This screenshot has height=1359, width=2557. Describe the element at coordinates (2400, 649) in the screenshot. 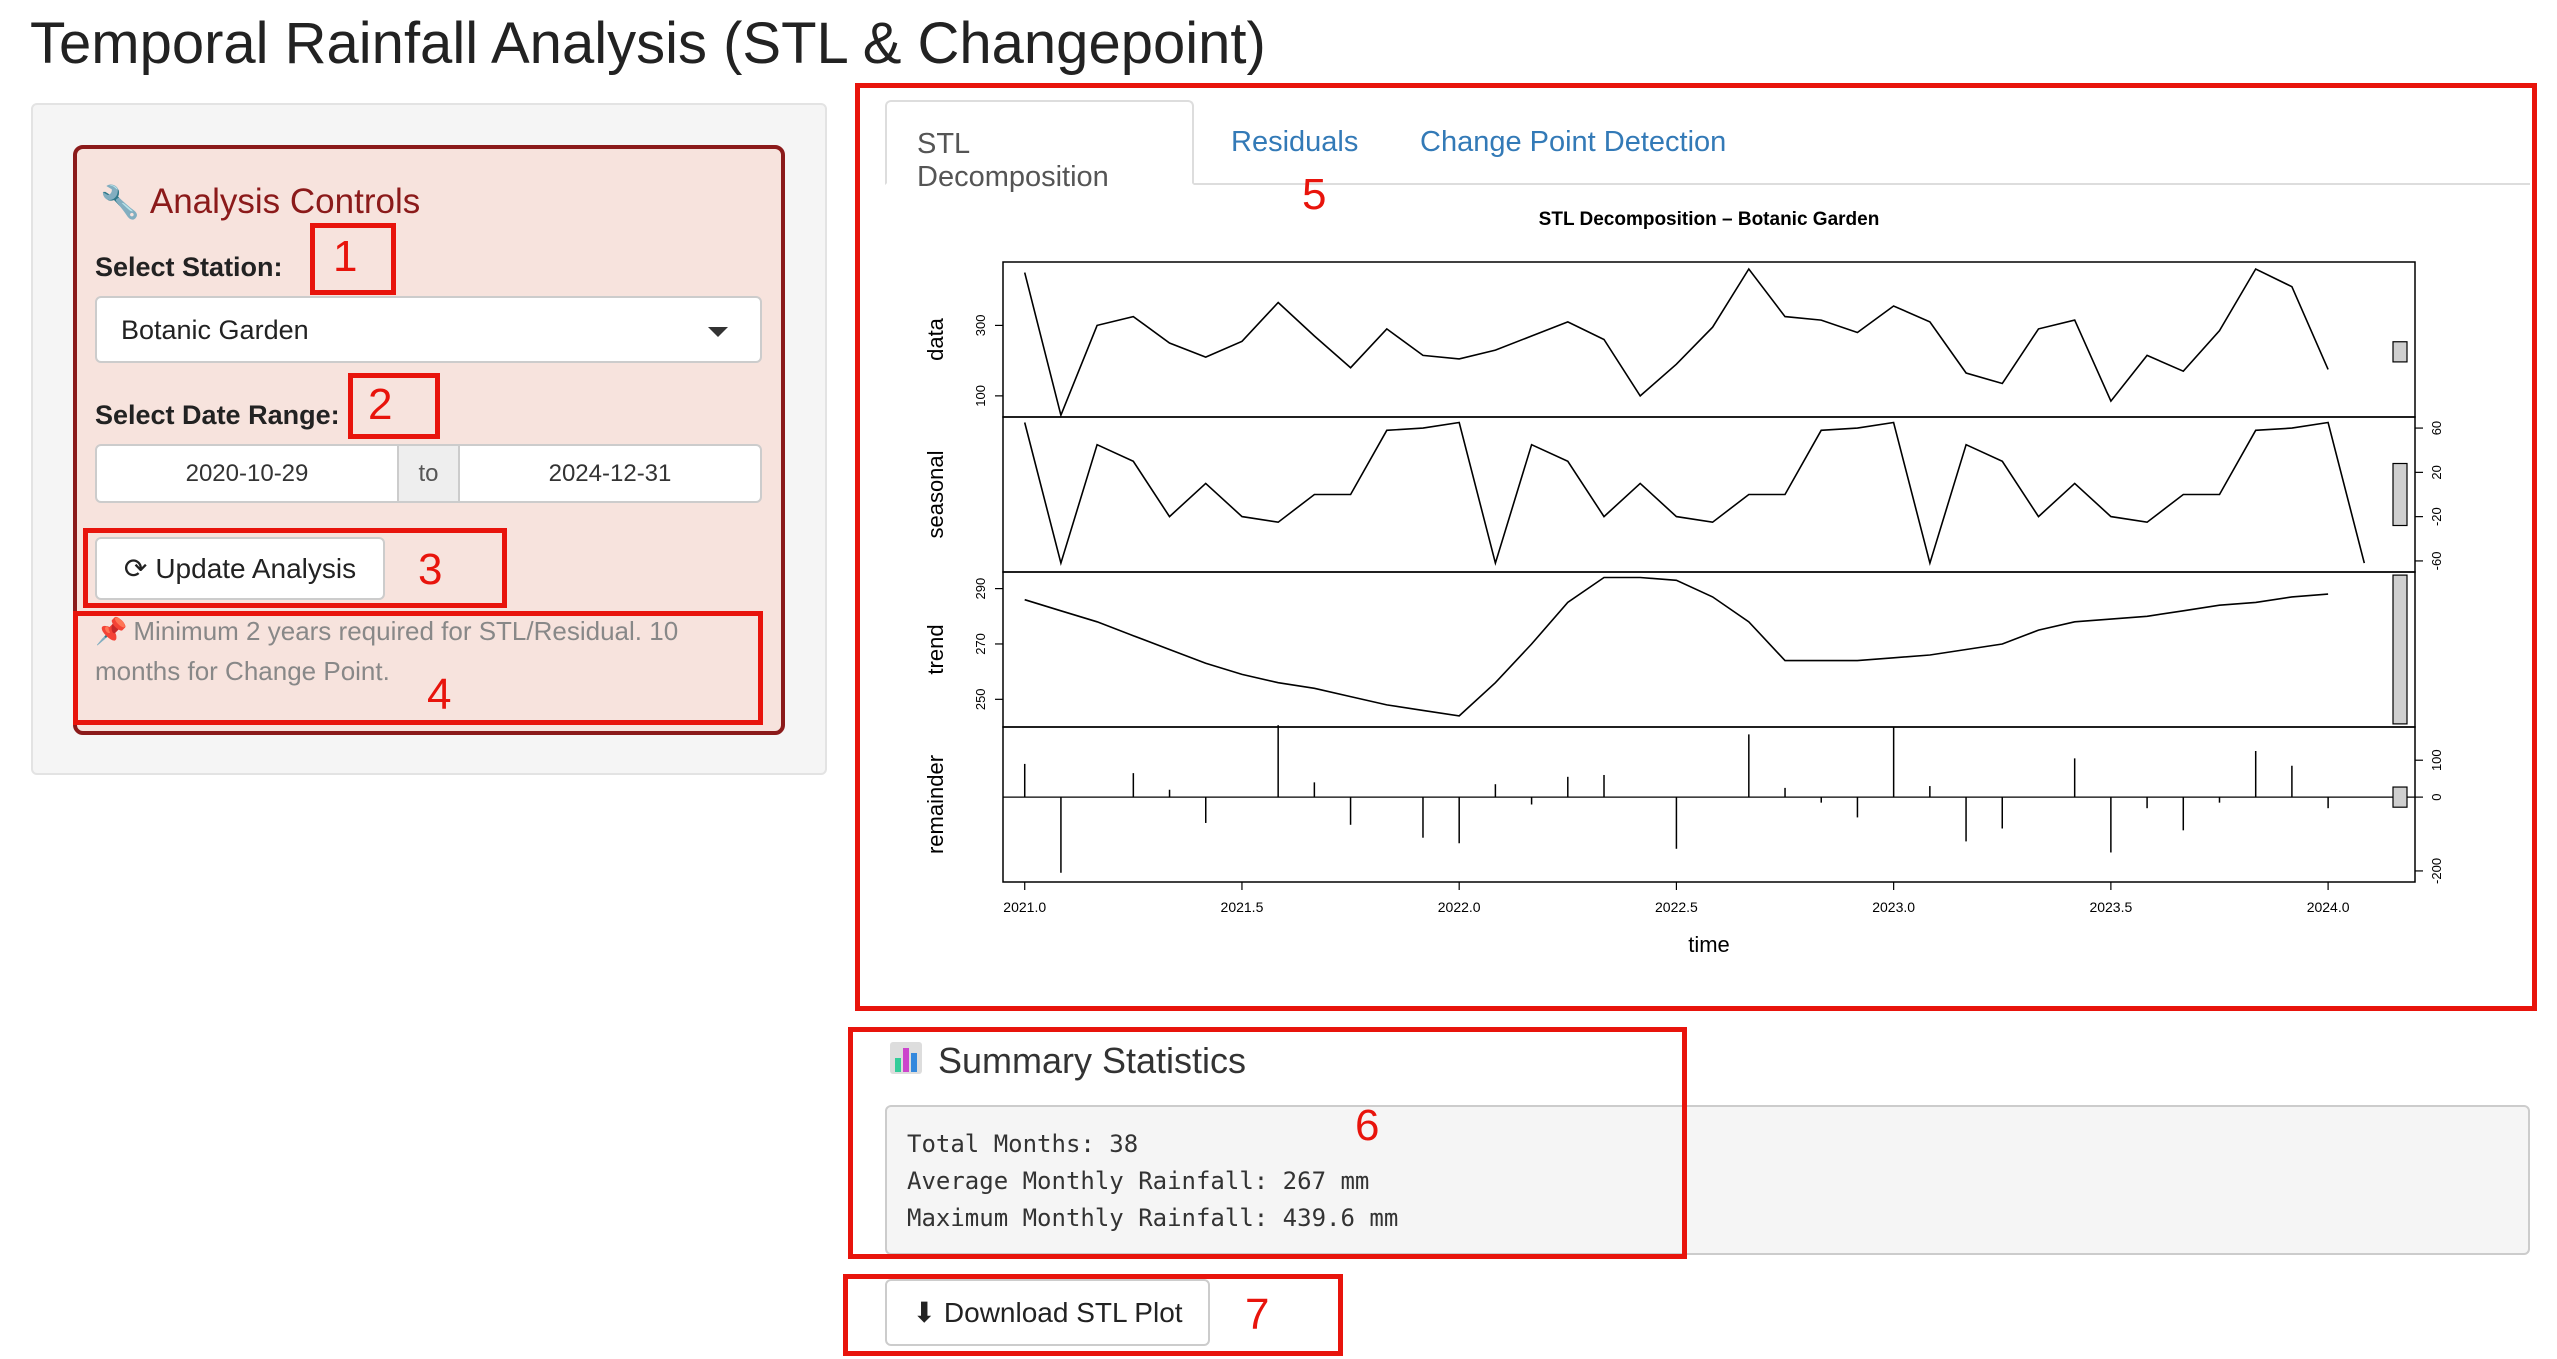

I see `range-bar-trend` at that location.